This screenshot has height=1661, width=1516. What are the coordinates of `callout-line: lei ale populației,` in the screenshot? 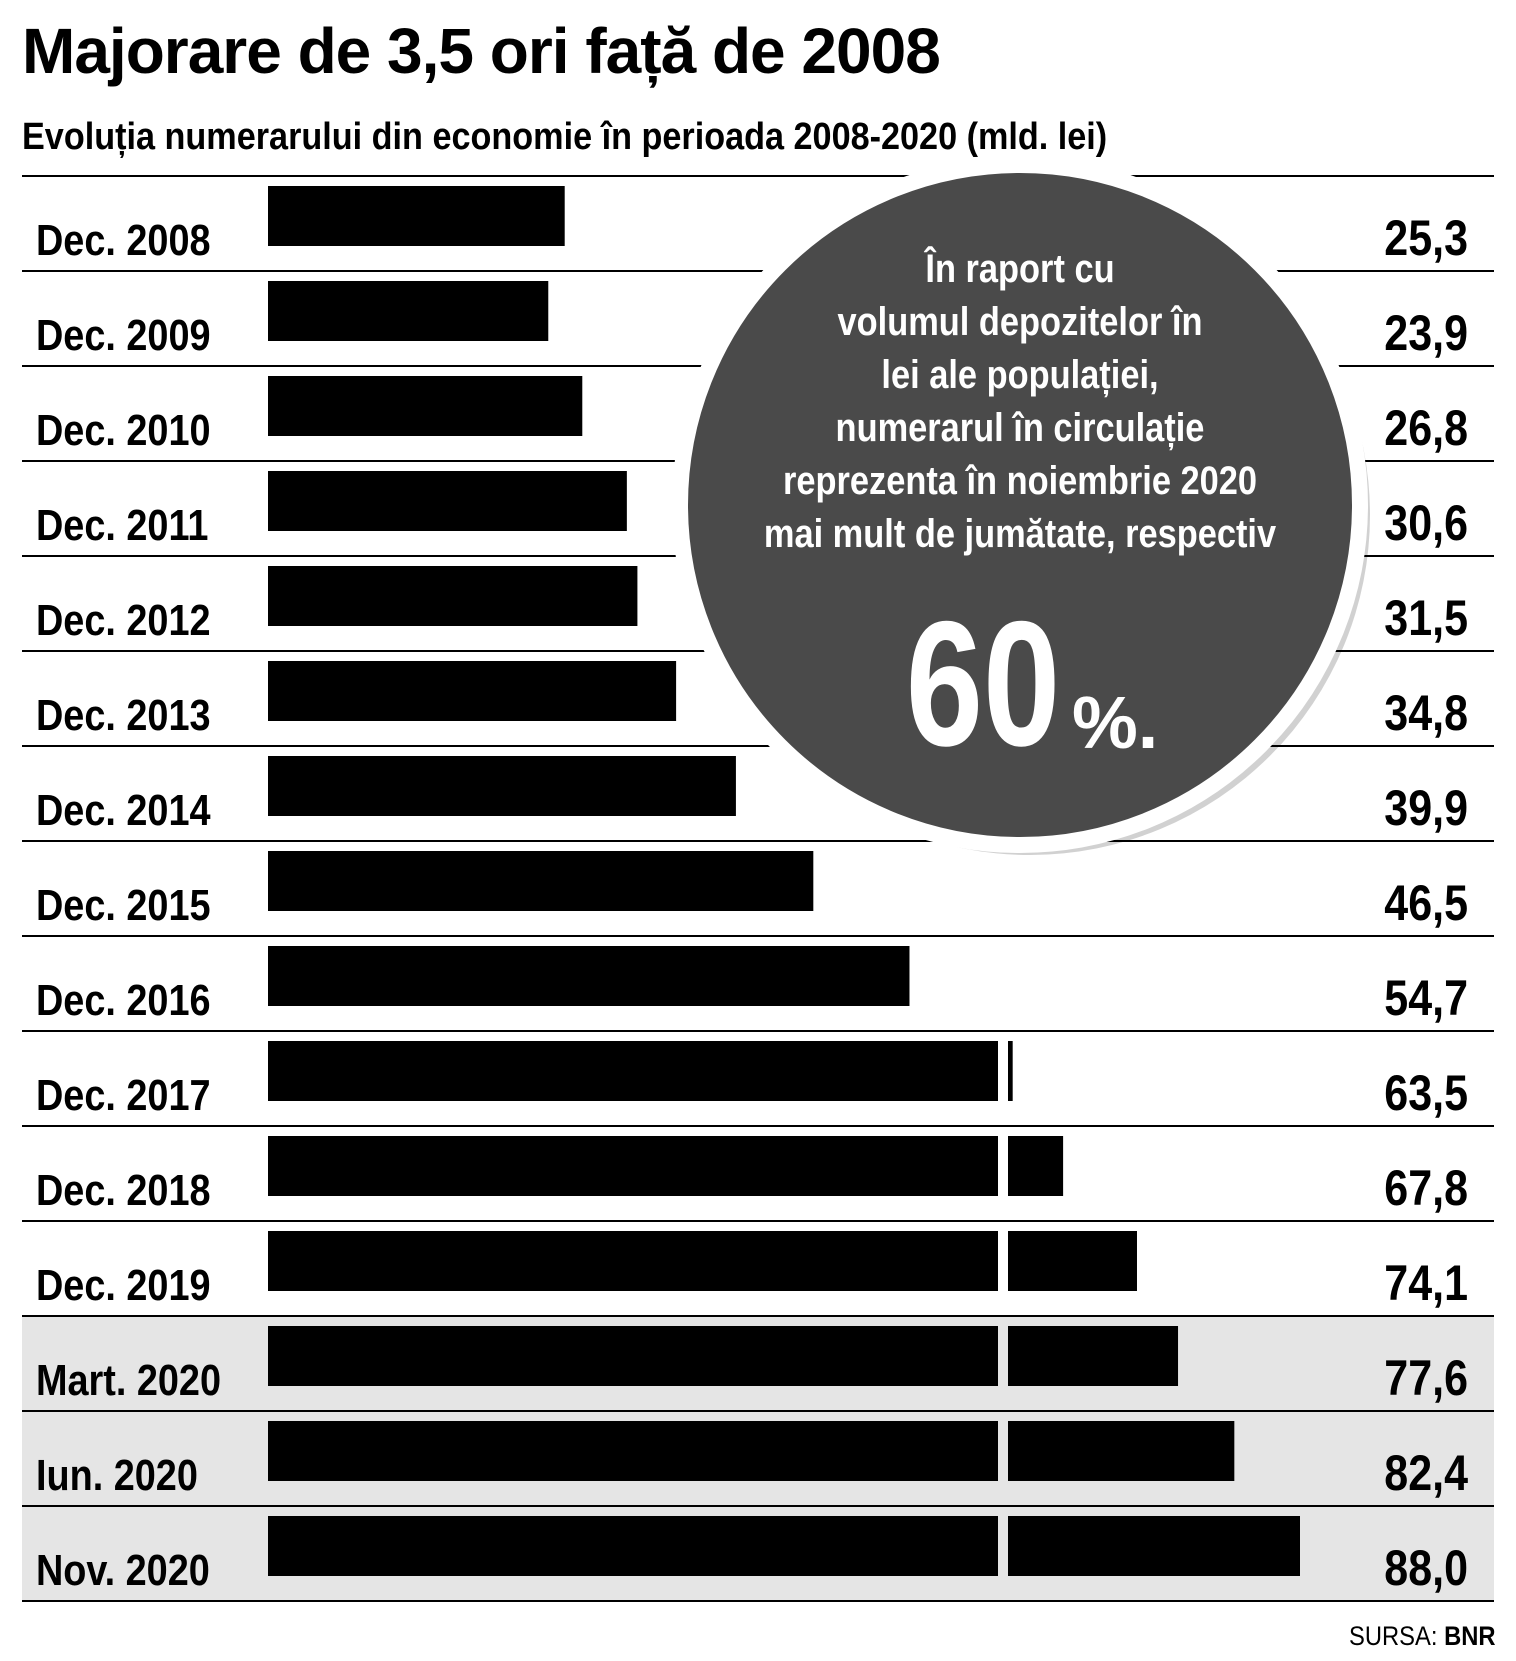 It's located at (1019, 375).